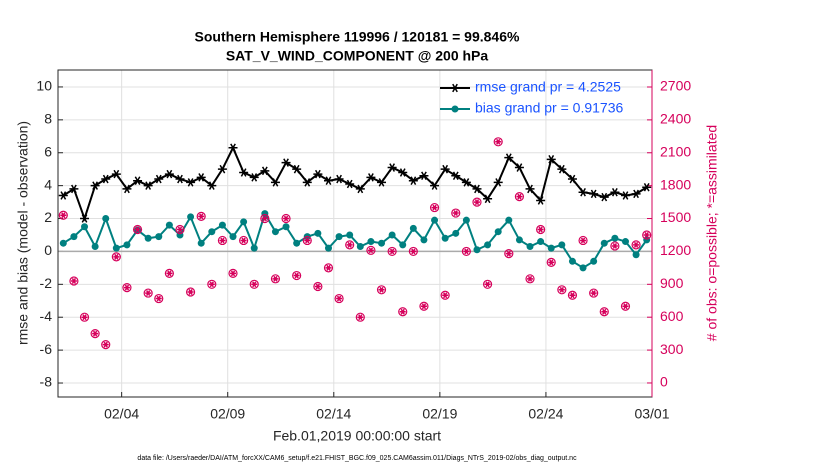 This screenshot has height=470, width=830. What do you see at coordinates (48, 184) in the screenshot?
I see `y-tick-label: 4` at bounding box center [48, 184].